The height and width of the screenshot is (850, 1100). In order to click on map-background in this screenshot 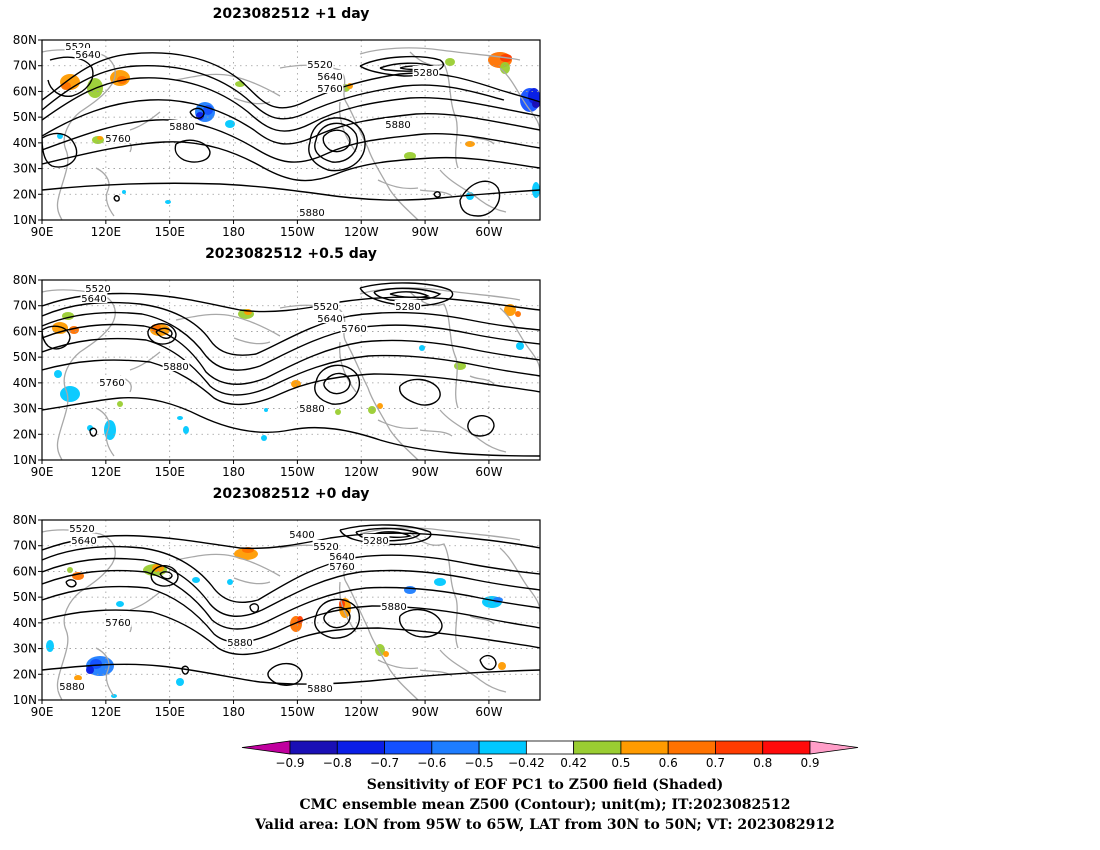, I will do `click(291, 370)`.